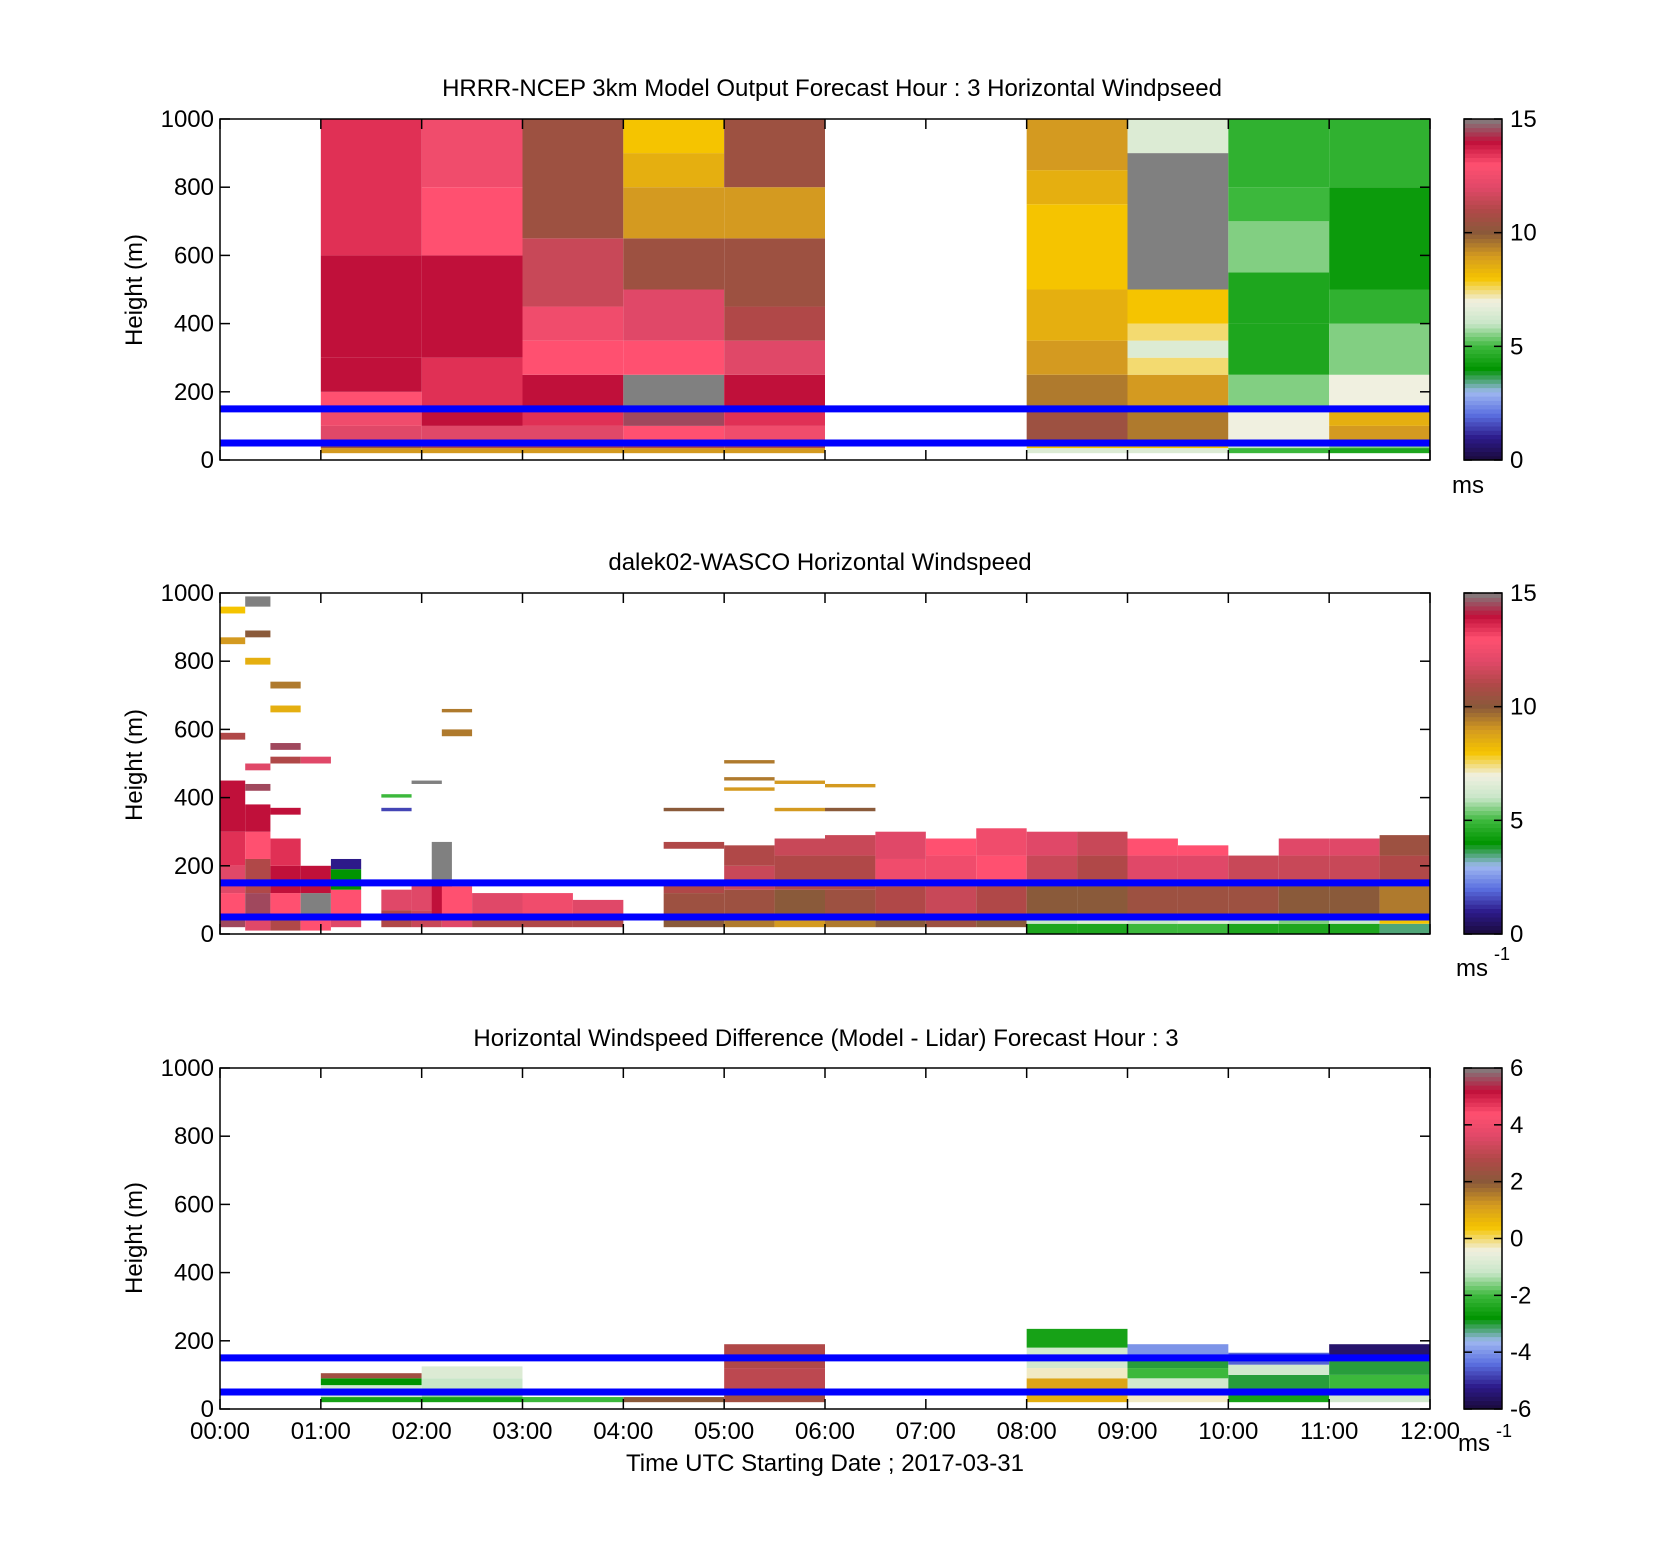 The width and height of the screenshot is (1680, 1561). What do you see at coordinates (1516, 1239) in the screenshot?
I see `colorbar-tick-label: 0` at bounding box center [1516, 1239].